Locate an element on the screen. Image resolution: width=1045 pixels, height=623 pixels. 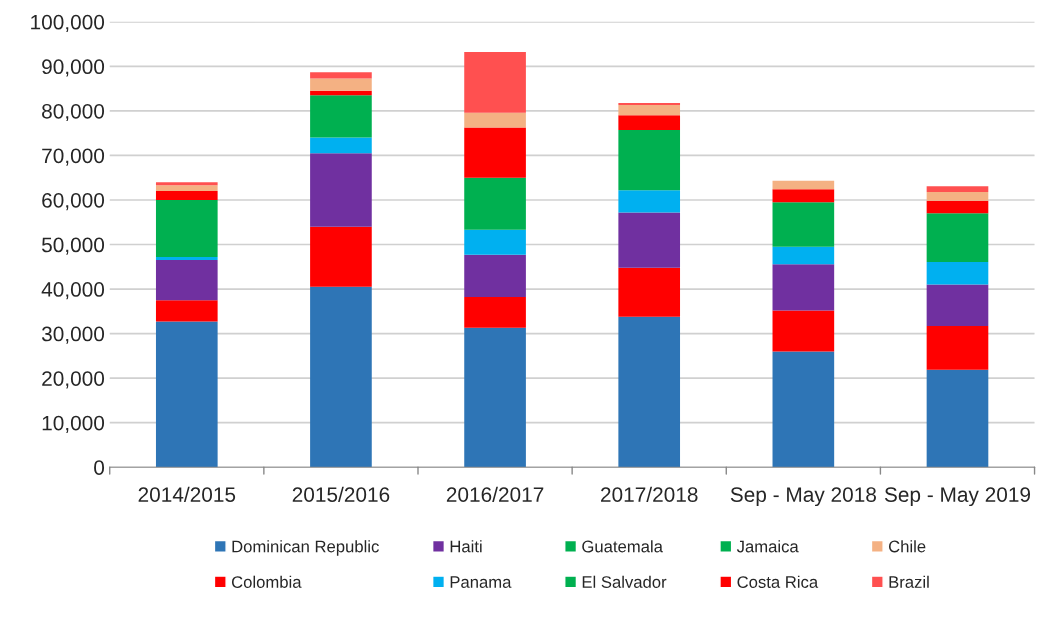
x-tick-label: 2015/2016 is located at coordinates (341, 494).